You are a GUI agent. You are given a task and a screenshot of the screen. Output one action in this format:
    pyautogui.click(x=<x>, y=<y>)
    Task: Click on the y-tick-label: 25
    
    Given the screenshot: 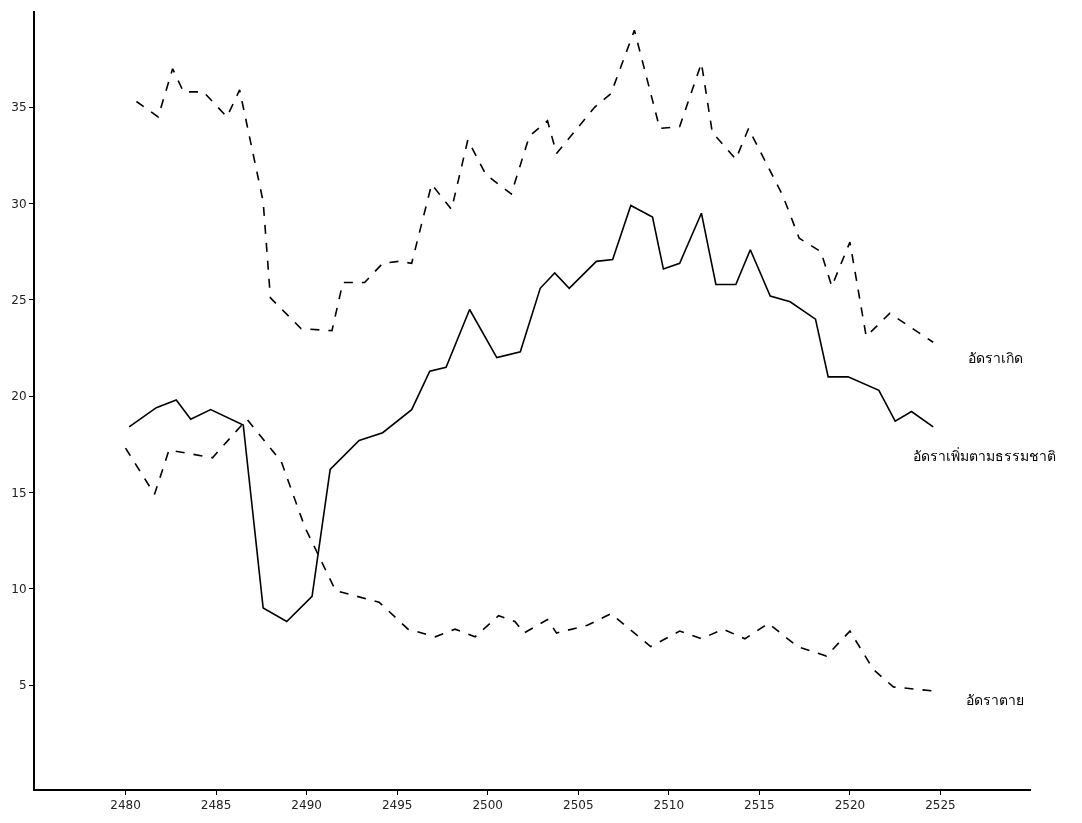 What is the action you would take?
    pyautogui.click(x=19, y=300)
    